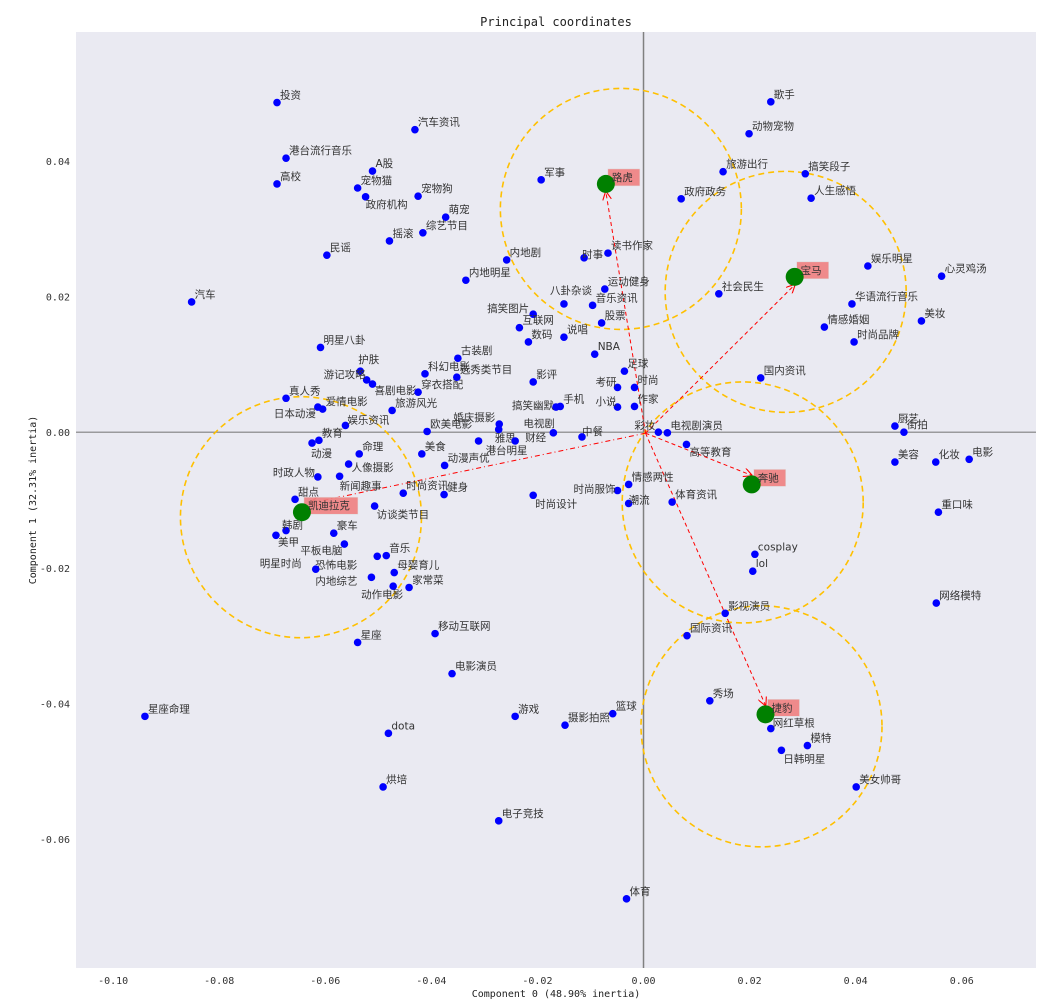  Describe the element at coordinates (476, 666) in the screenshot. I see `point-label: 电影演员` at that location.